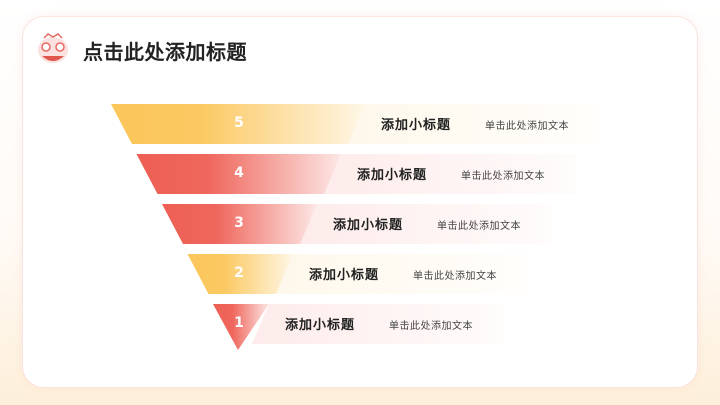 This screenshot has height=405, width=720. I want to click on level-number: 5, so click(239, 123).